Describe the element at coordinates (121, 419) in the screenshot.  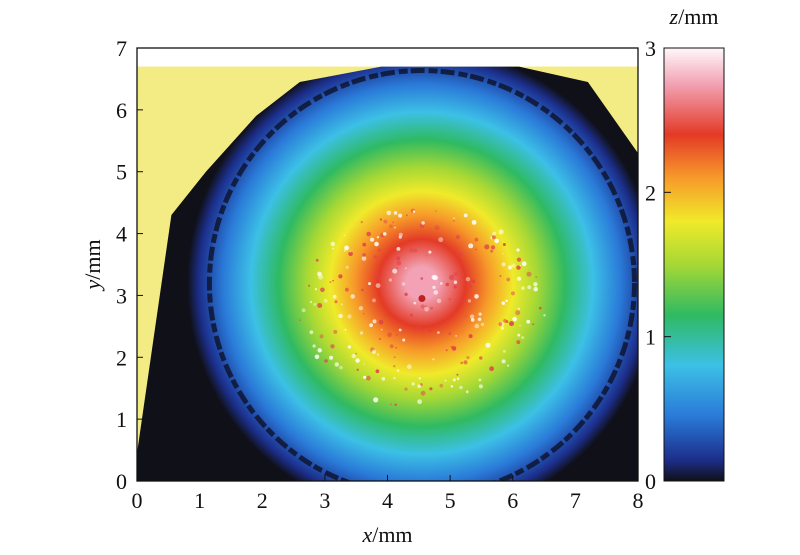
I see `y-tick-label: 1` at that location.